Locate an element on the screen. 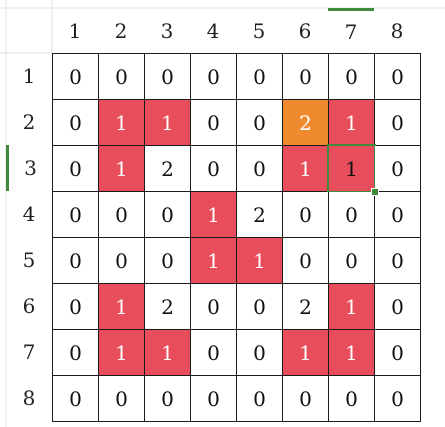 The height and width of the screenshot is (427, 445). column-header-6: 6 is located at coordinates (305, 30).